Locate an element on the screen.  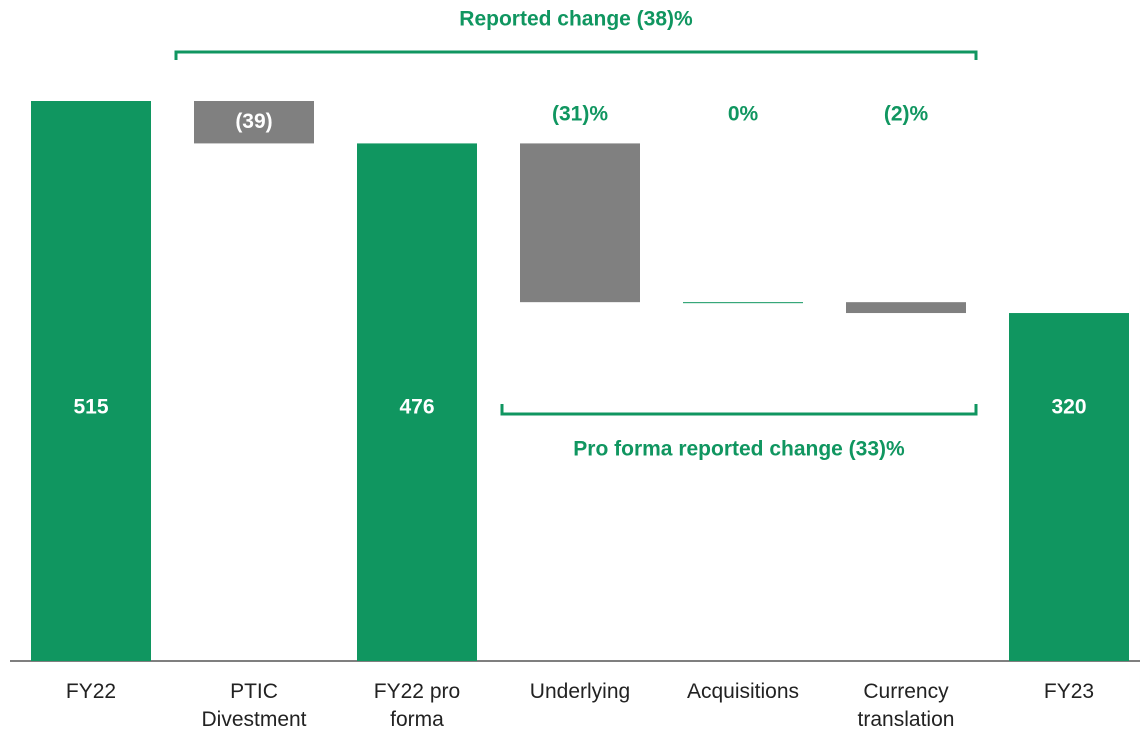
data-label: (39) is located at coordinates (253, 121).